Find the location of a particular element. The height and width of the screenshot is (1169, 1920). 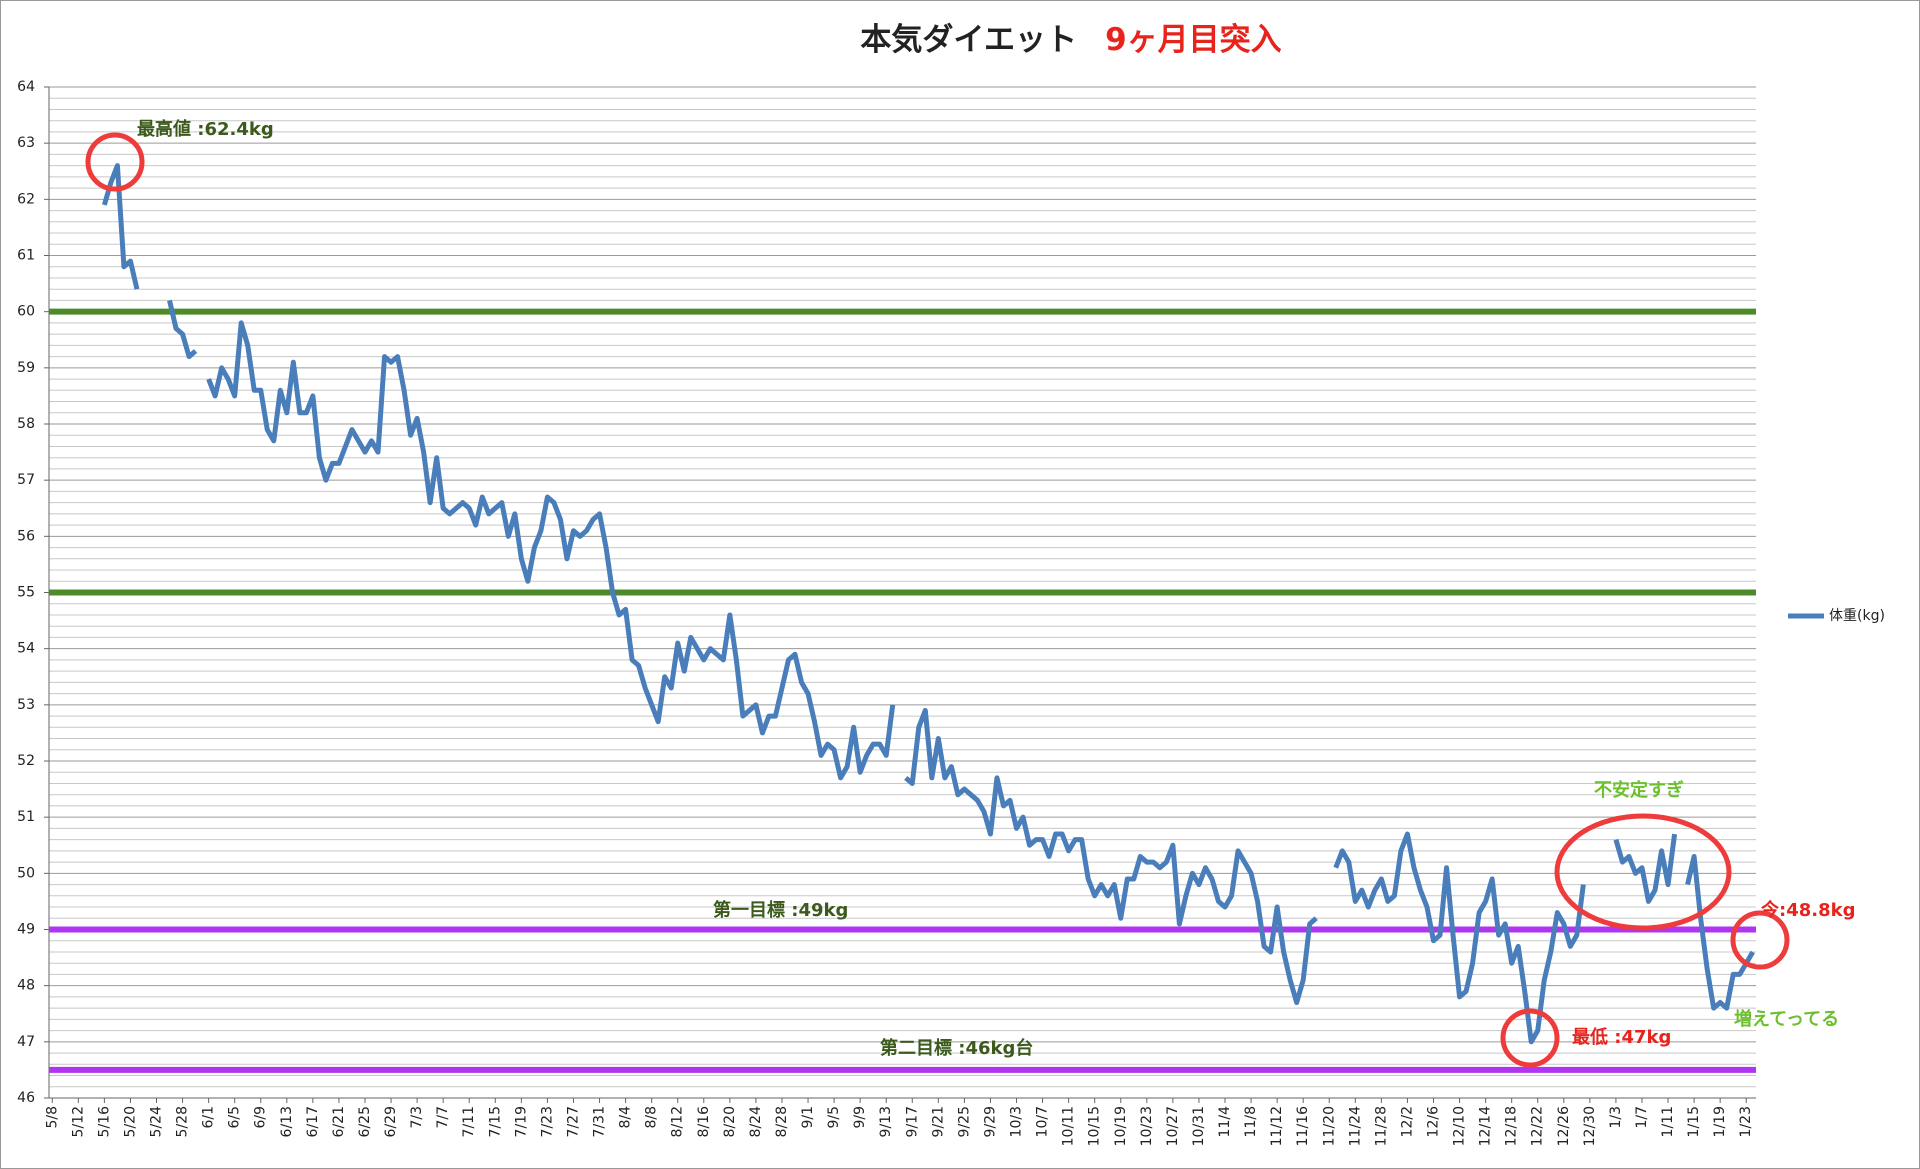

title-main: 本気ダイエット is located at coordinates (968, 40).